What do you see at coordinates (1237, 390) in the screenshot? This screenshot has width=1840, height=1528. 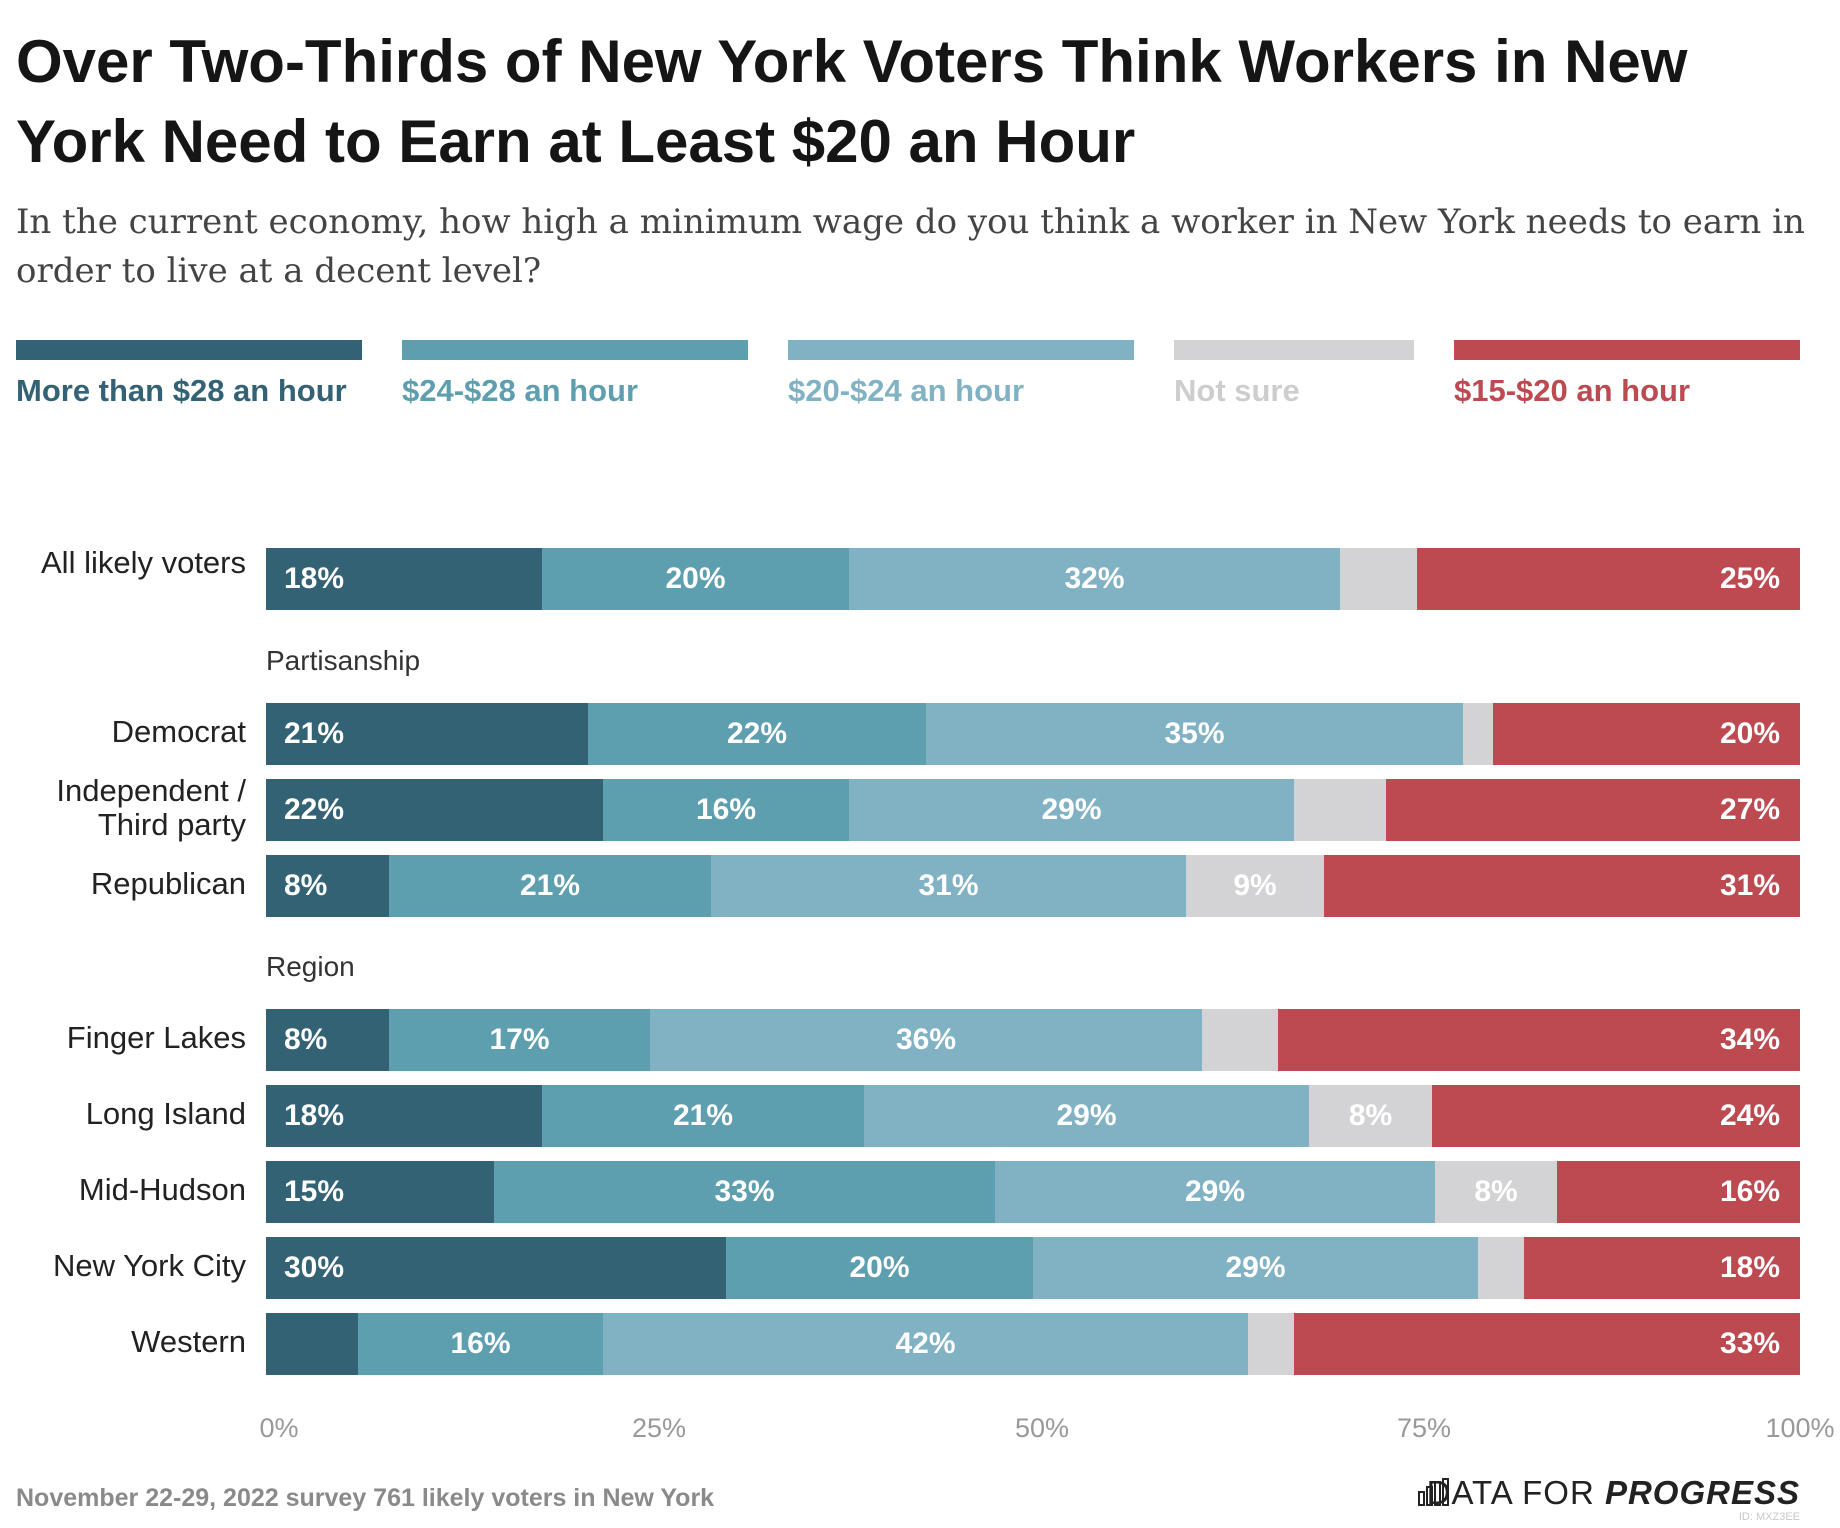 I see `legend-label: Not sure` at bounding box center [1237, 390].